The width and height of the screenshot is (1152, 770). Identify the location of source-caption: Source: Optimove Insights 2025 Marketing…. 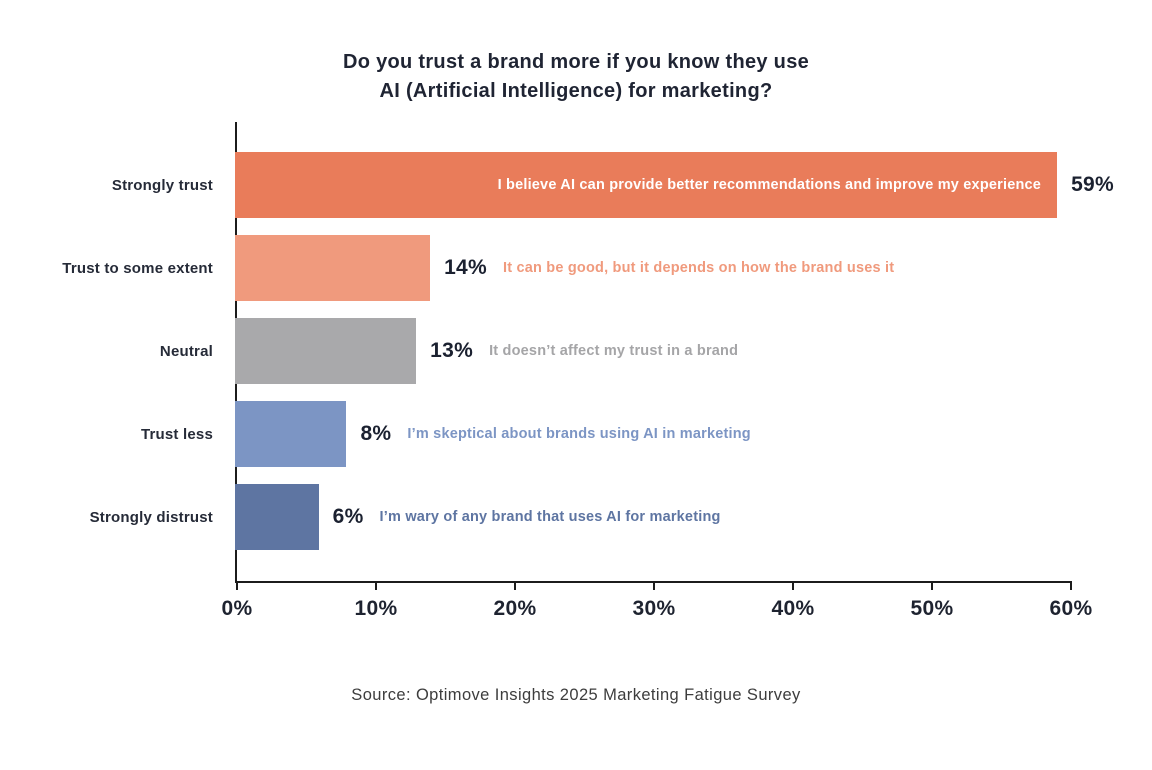
(576, 695).